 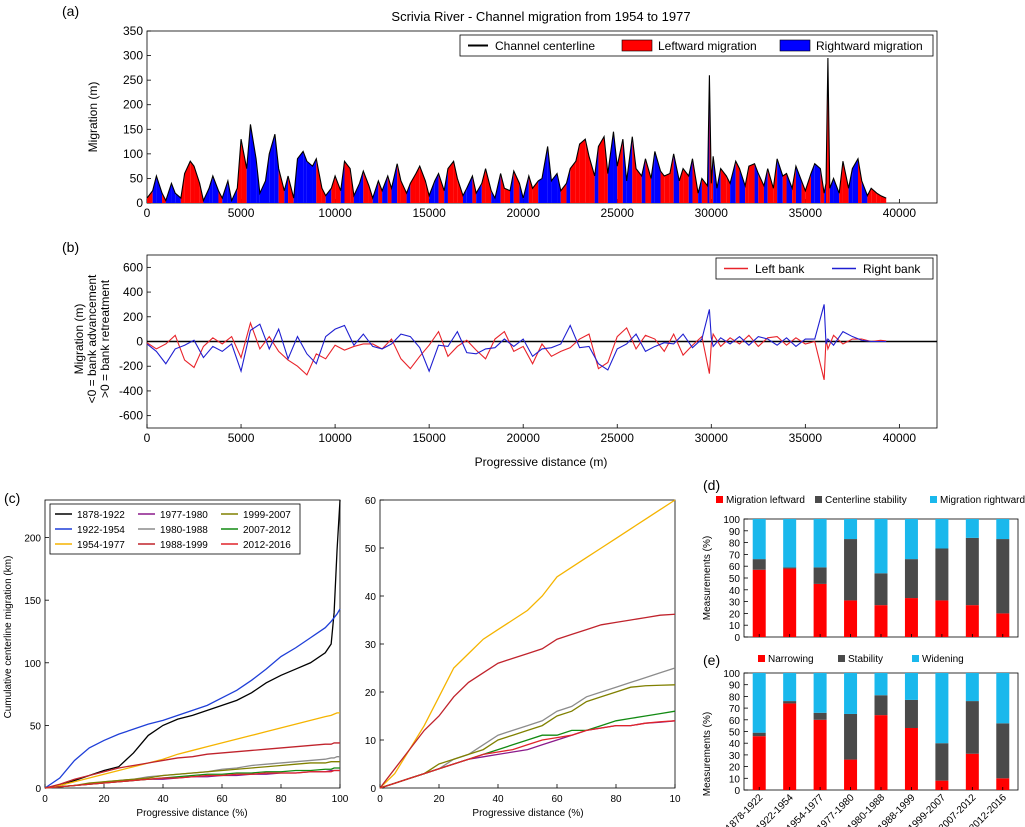 What do you see at coordinates (192, 779) in the screenshot?
I see `series-line-2012-2016` at bounding box center [192, 779].